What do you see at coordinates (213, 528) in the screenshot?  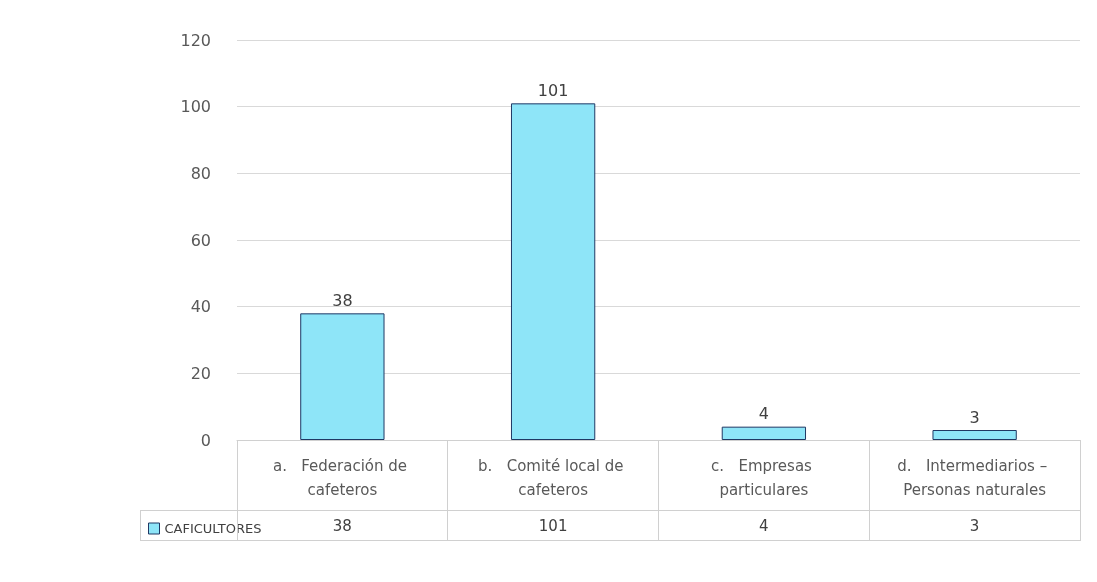 I see `legend-label: CAFICULTORES` at bounding box center [213, 528].